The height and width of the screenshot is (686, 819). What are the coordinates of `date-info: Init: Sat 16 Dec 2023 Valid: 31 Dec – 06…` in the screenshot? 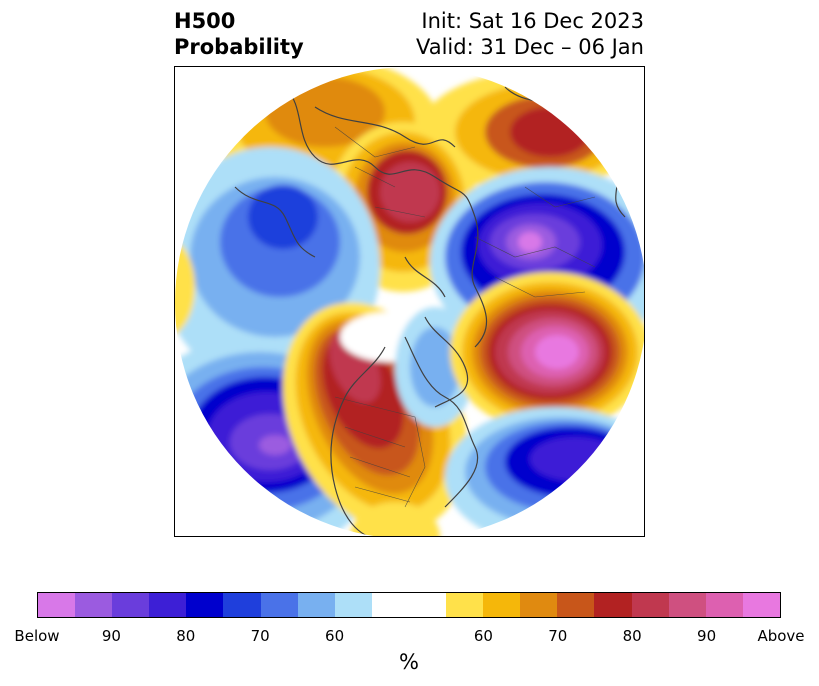 It's located at (530, 34).